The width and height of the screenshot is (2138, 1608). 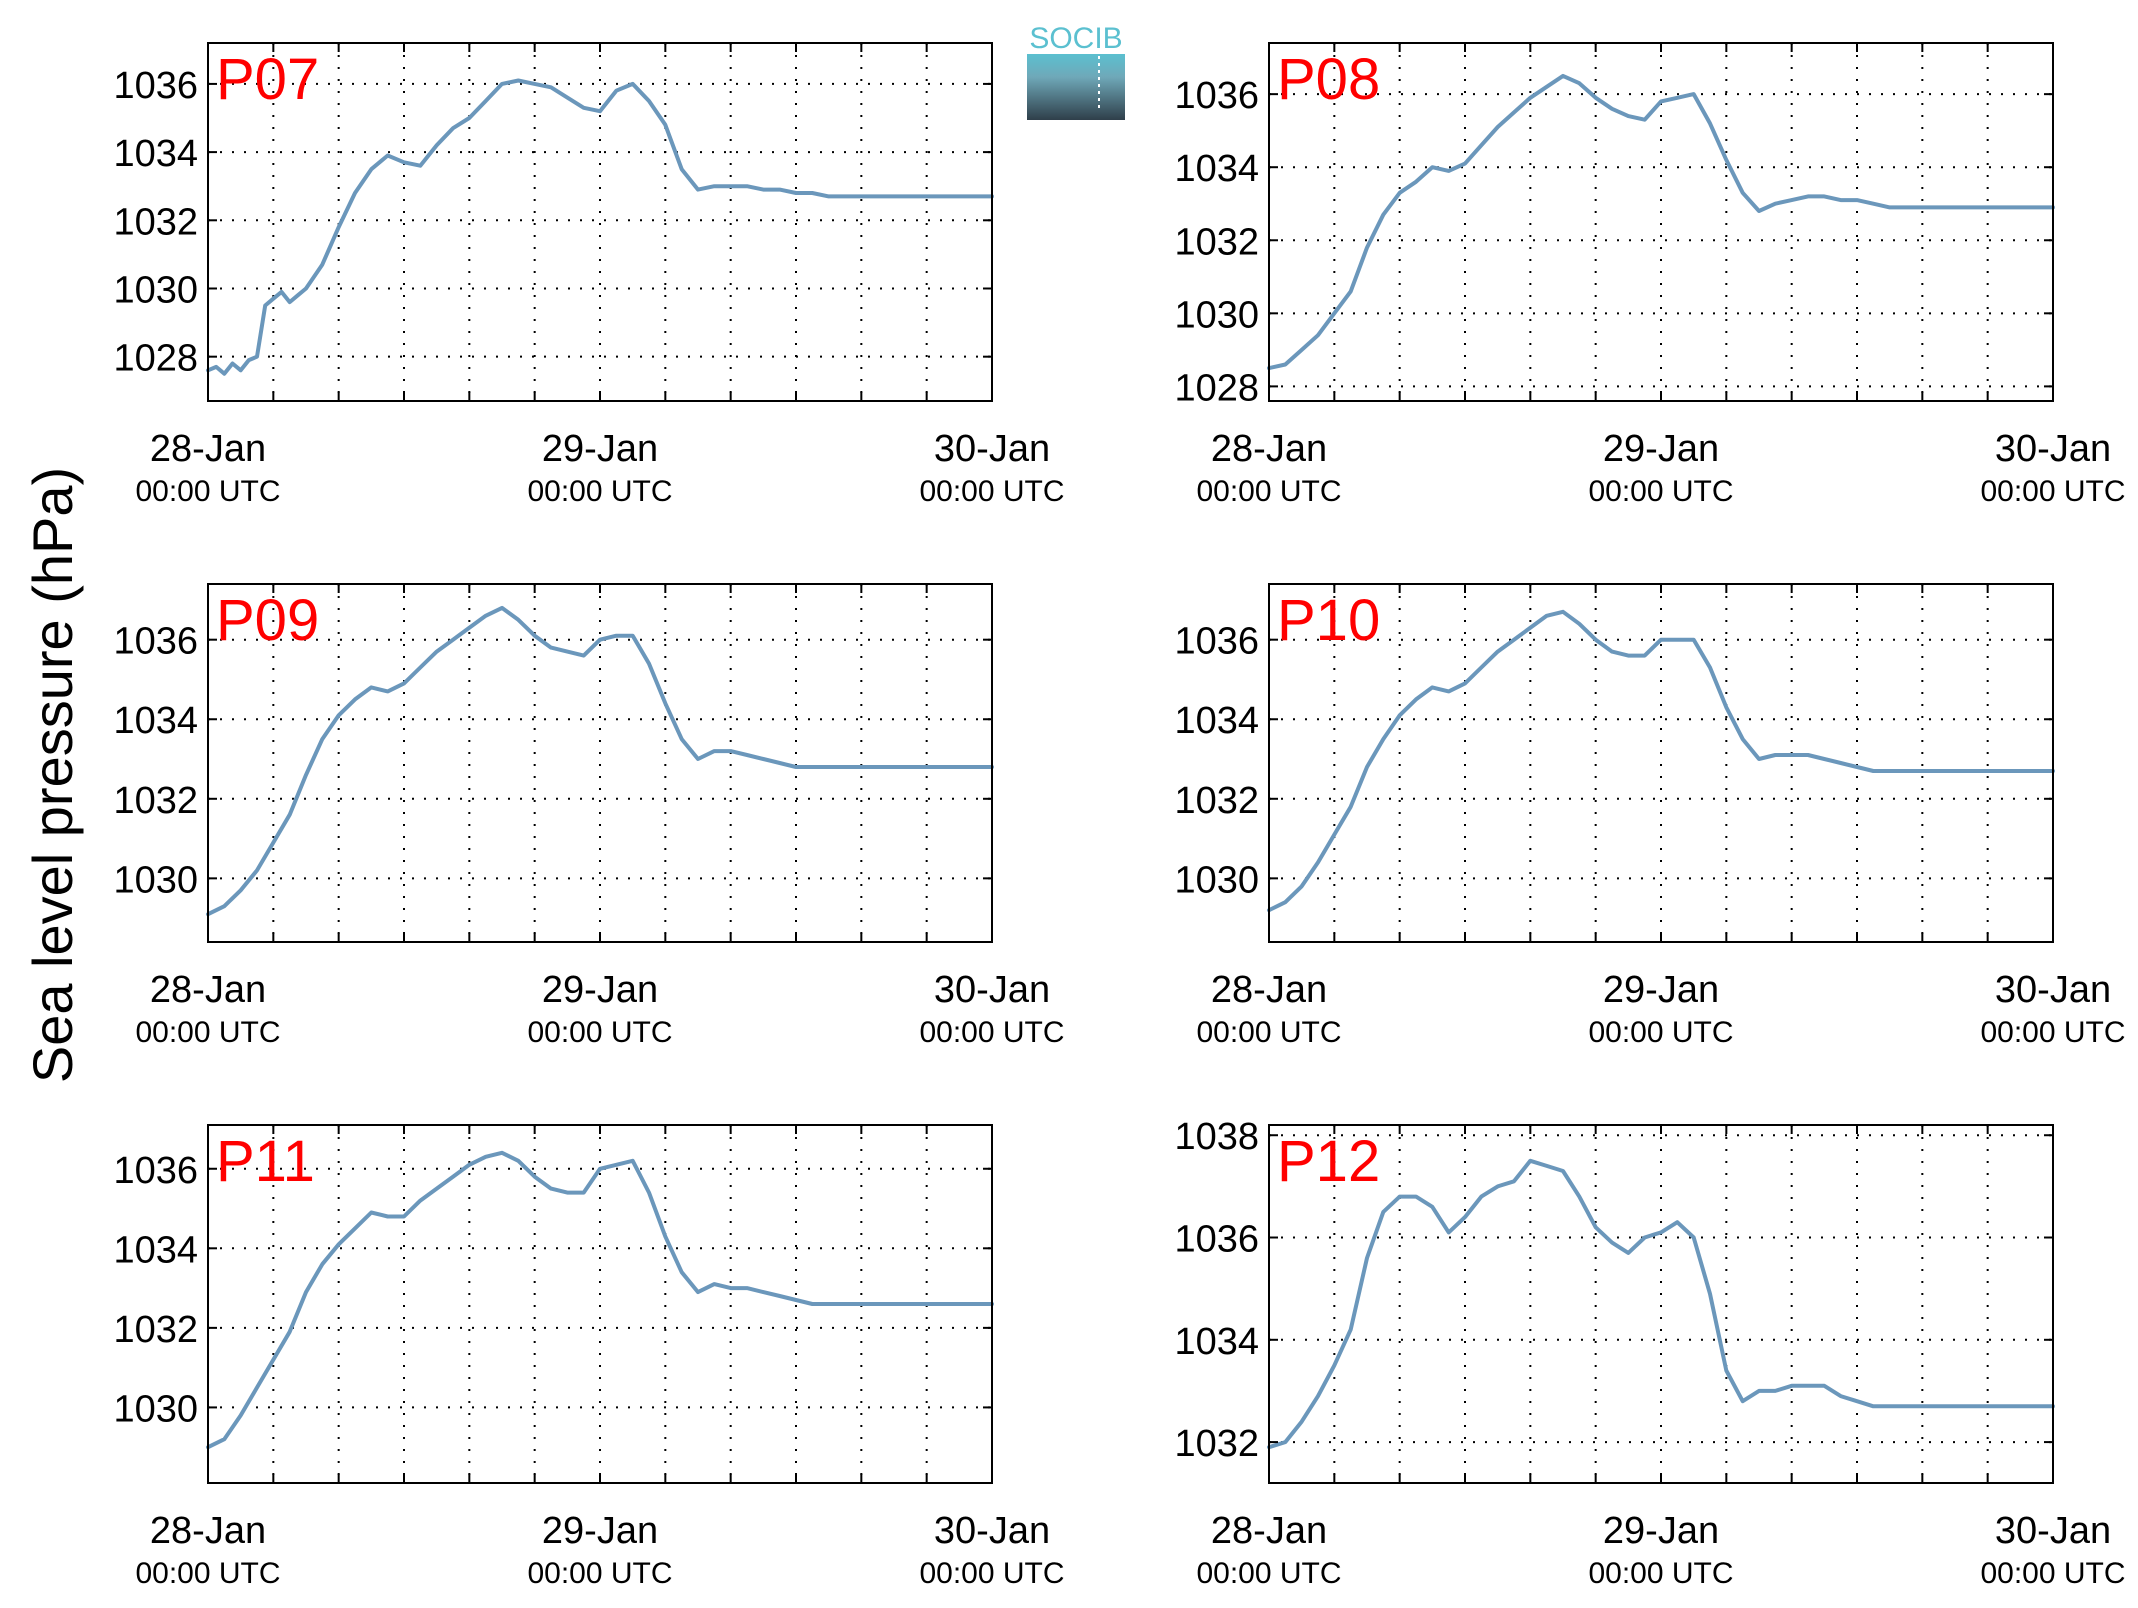 I want to click on socib-logo: SOCIB, so click(x=1076, y=71).